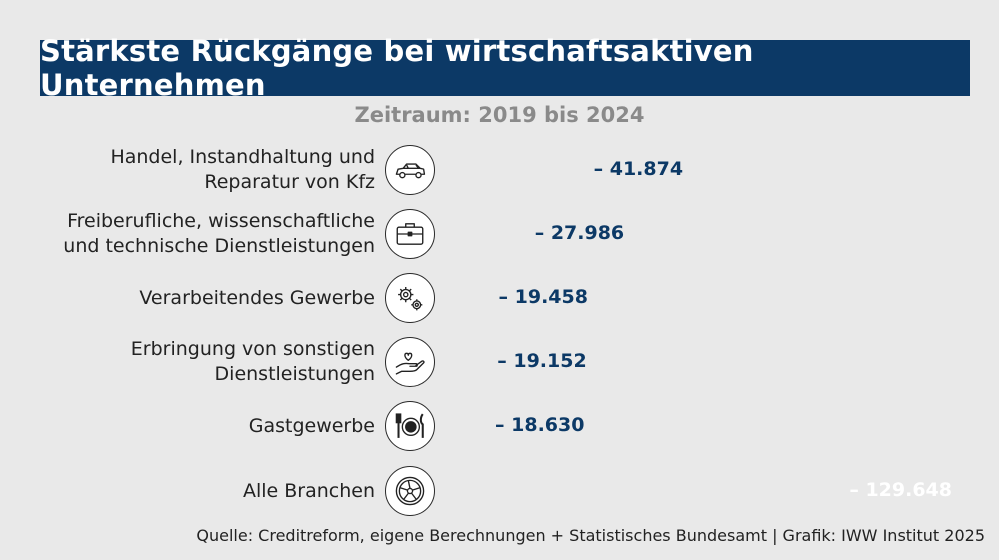  What do you see at coordinates (900, 490) in the screenshot?
I see `data-label: – 129.648` at bounding box center [900, 490].